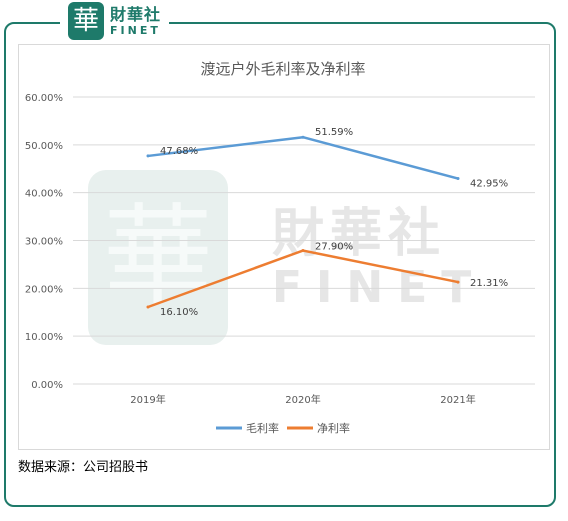  What do you see at coordinates (47, 385) in the screenshot?
I see `y-tick-label: 0.00%` at bounding box center [47, 385].